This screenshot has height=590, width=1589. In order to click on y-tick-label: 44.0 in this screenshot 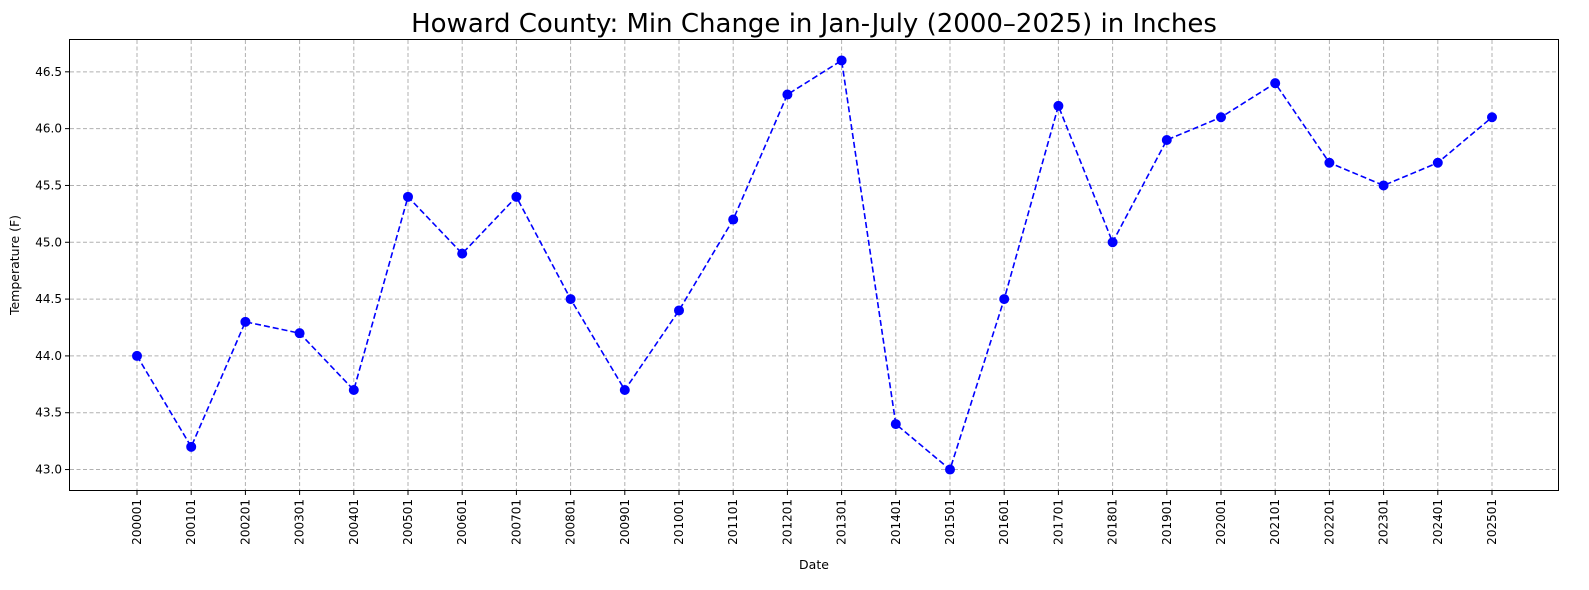, I will do `click(48, 356)`.